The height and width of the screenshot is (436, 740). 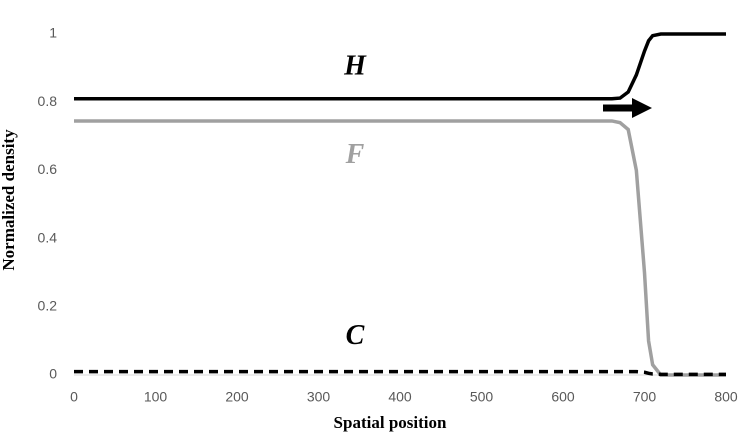 I want to click on series-label: H, so click(x=355, y=66).